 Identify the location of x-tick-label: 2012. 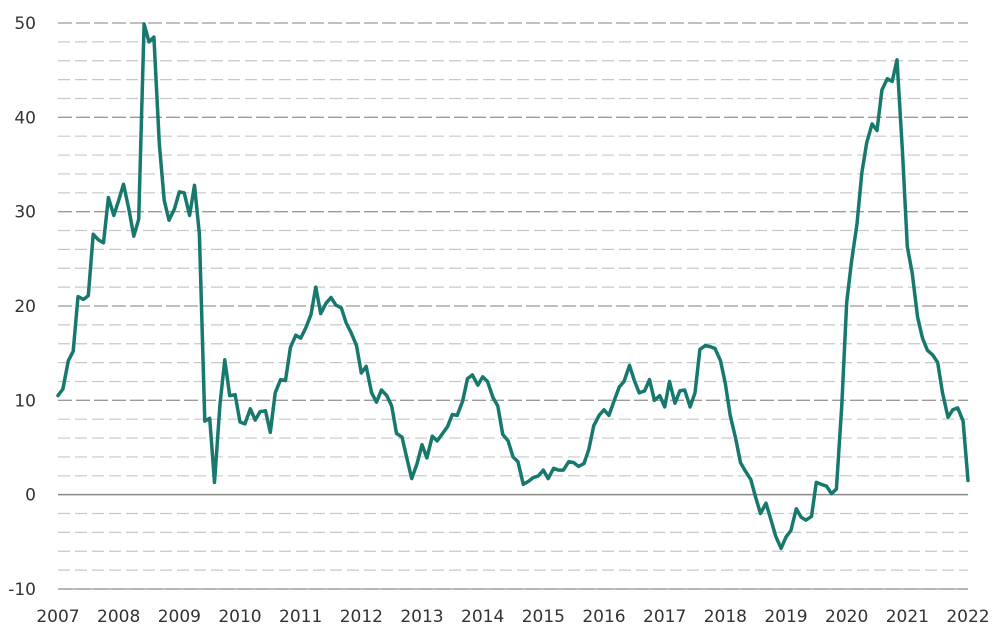
(361, 617).